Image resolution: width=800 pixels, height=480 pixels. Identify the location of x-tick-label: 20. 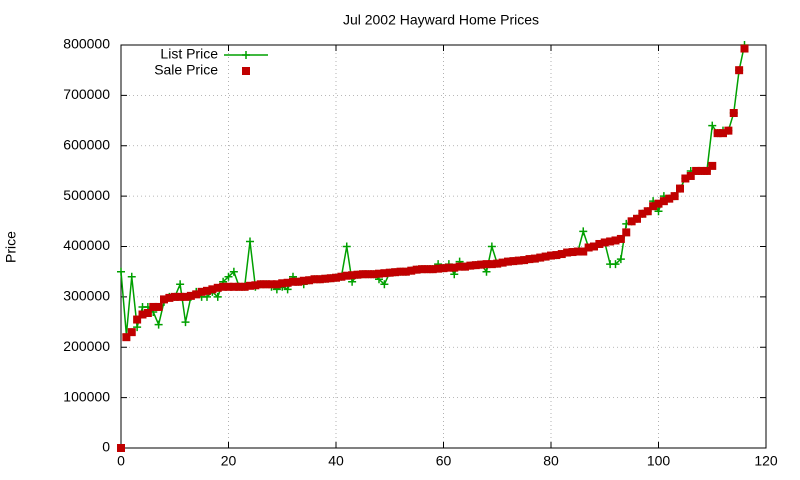
(229, 461).